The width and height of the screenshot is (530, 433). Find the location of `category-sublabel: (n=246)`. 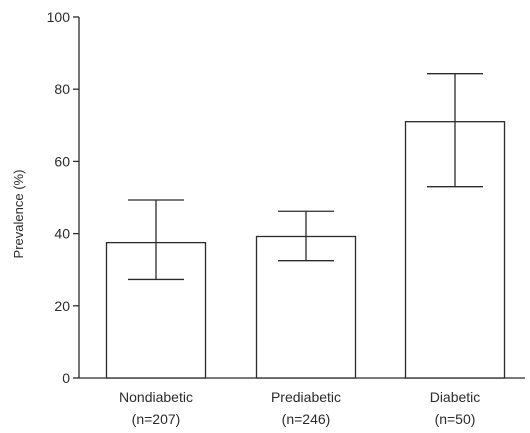

category-sublabel: (n=246) is located at coordinates (306, 419).